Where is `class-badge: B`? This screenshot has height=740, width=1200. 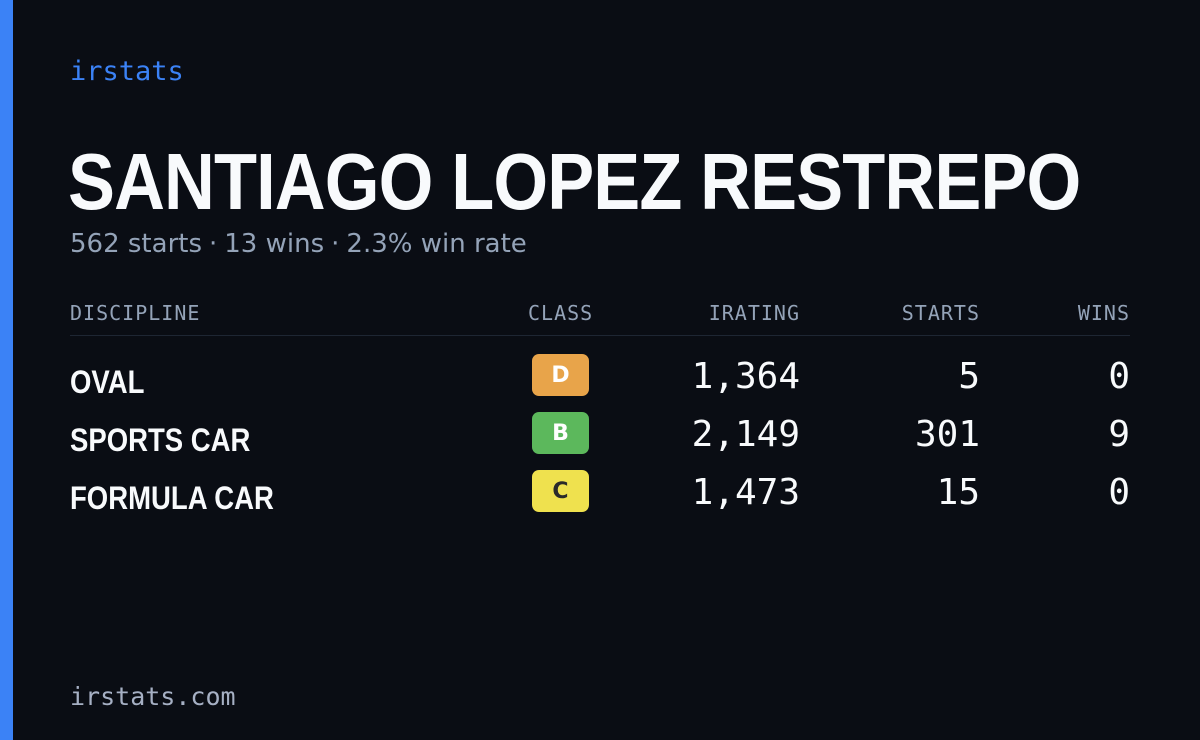
class-badge: B is located at coordinates (560, 433).